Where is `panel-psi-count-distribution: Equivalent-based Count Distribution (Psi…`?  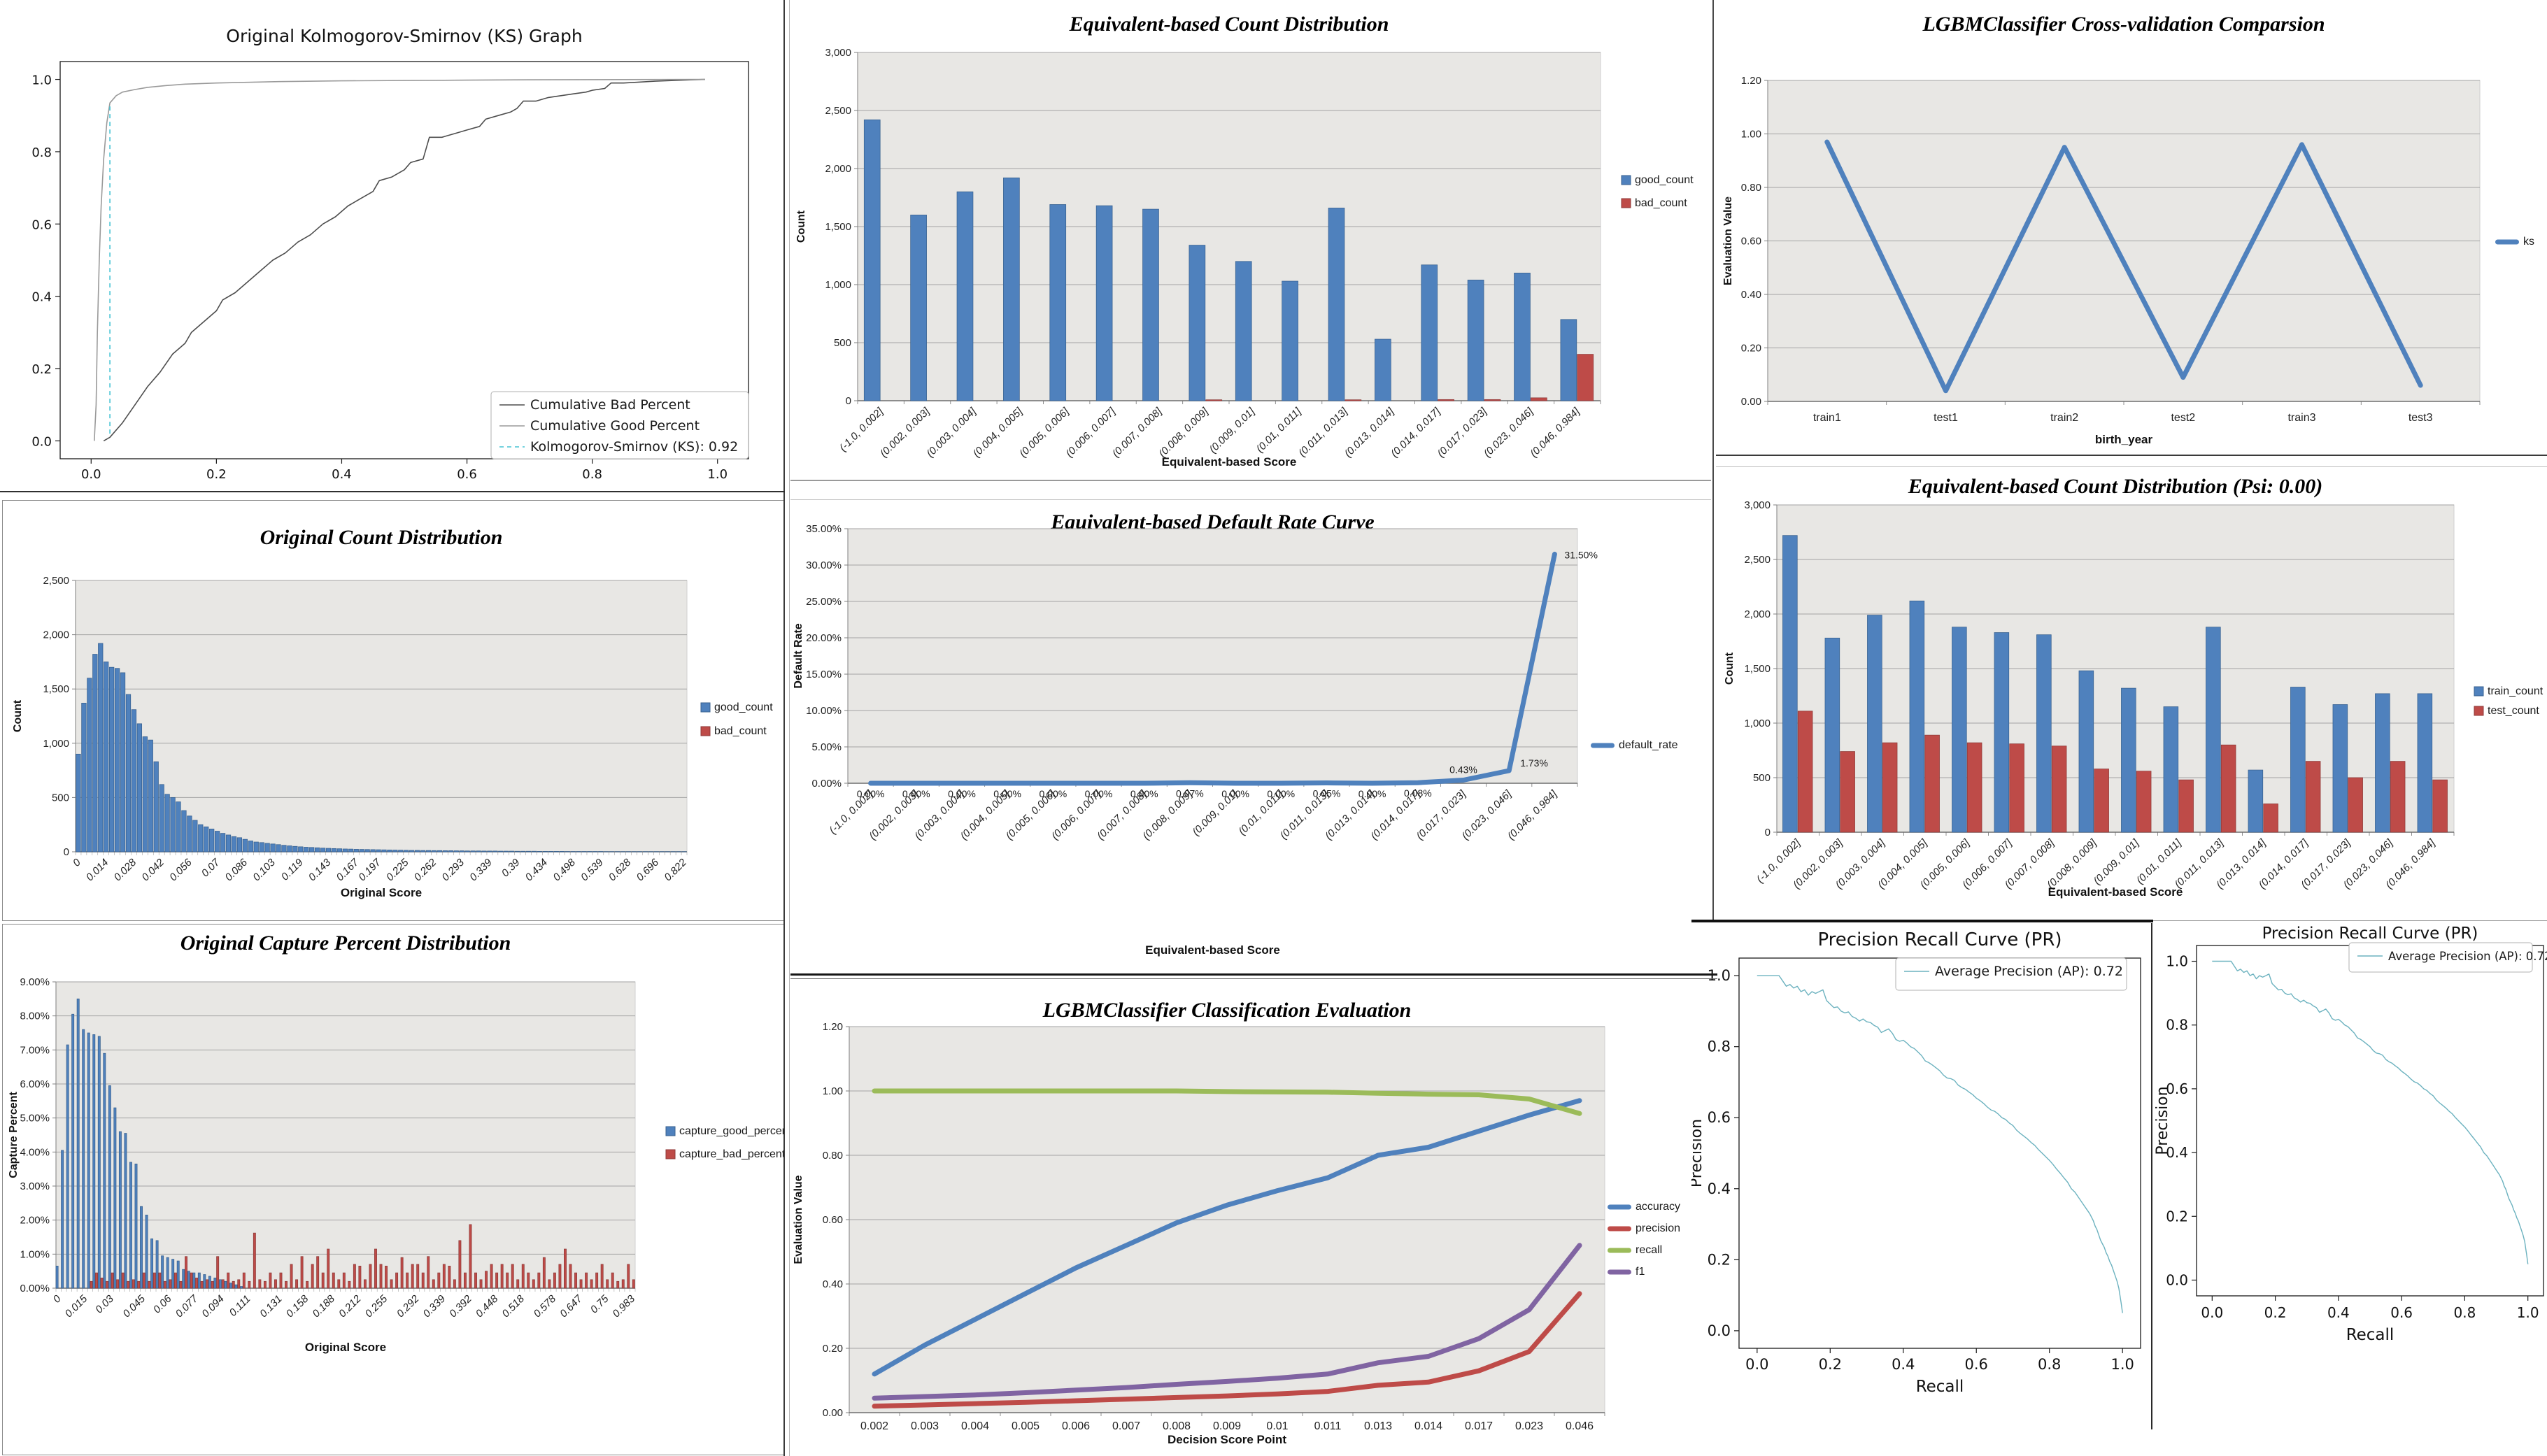 panel-psi-count-distribution: Equivalent-based Count Distribution (Psi… is located at coordinates (2132, 690).